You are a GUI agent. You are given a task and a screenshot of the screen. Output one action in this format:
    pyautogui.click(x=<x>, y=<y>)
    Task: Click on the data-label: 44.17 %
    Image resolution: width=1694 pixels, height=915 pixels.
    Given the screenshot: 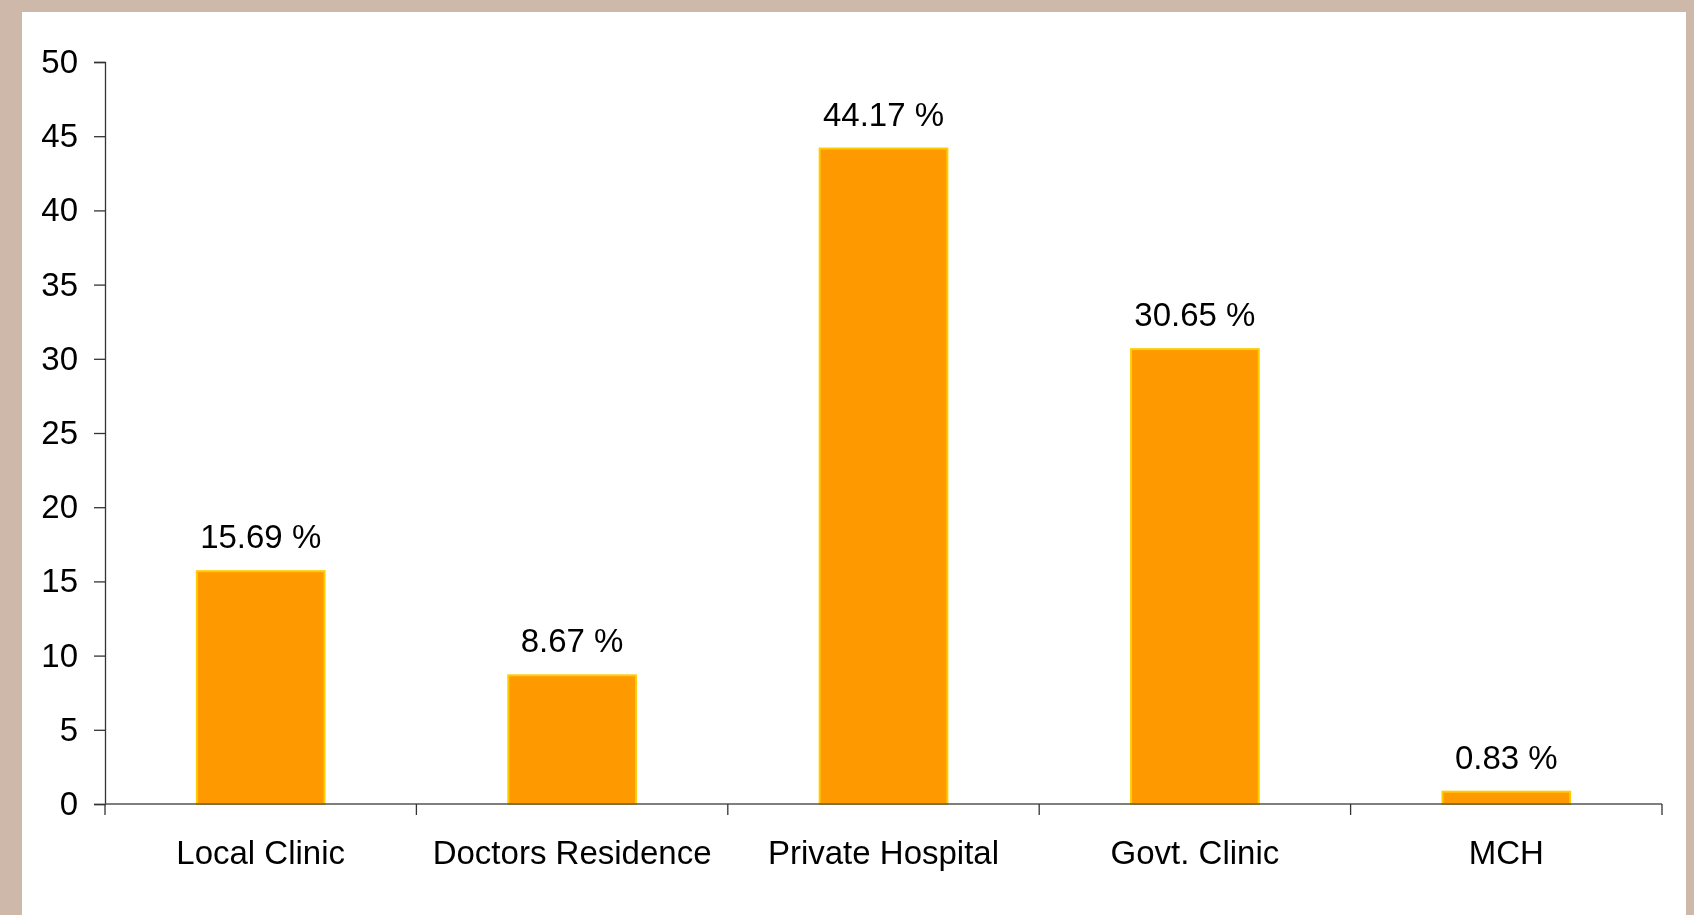 What is the action you would take?
    pyautogui.click(x=883, y=114)
    